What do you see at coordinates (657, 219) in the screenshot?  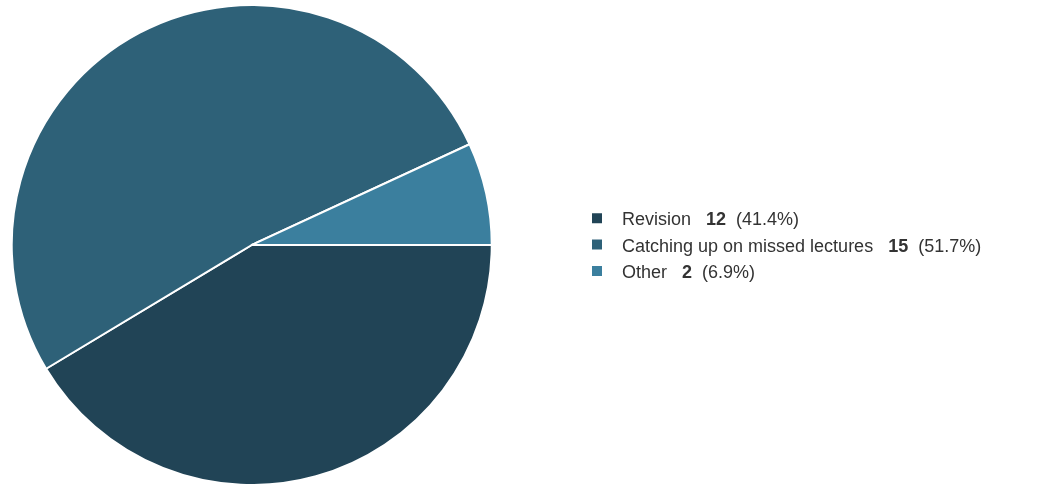 I see `legend-label: Revision` at bounding box center [657, 219].